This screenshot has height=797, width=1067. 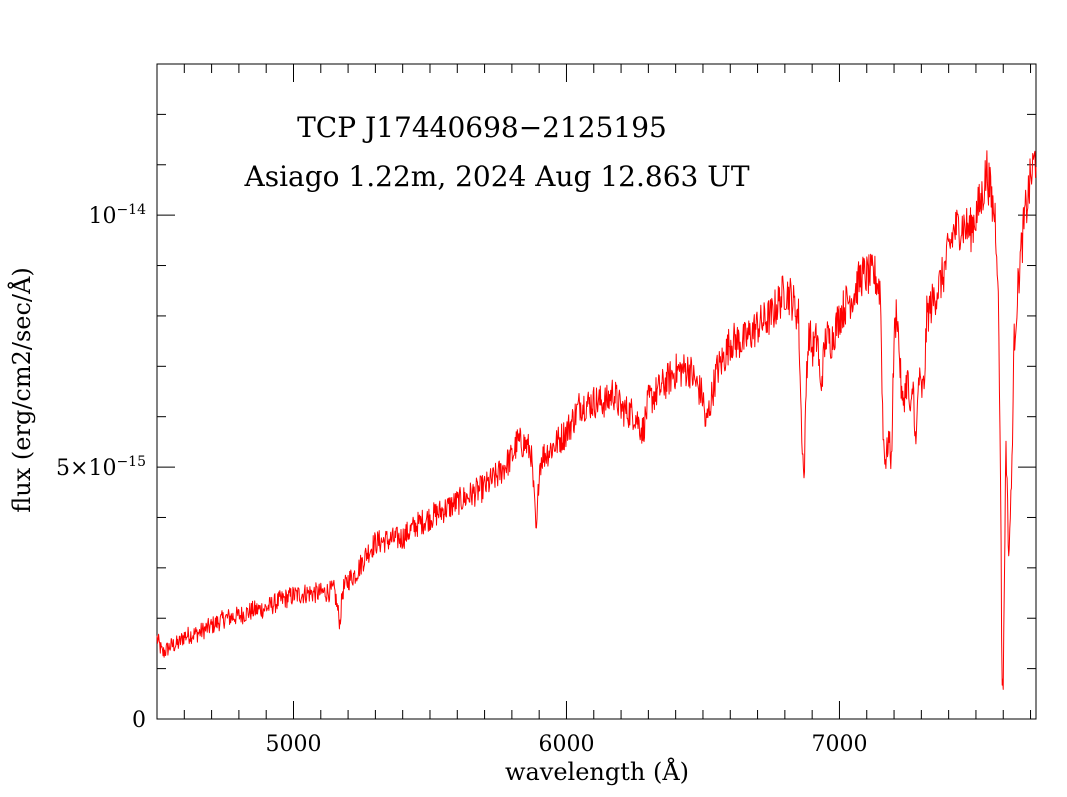 What do you see at coordinates (482, 127) in the screenshot?
I see `chart-title: TCP J17440698−2125195` at bounding box center [482, 127].